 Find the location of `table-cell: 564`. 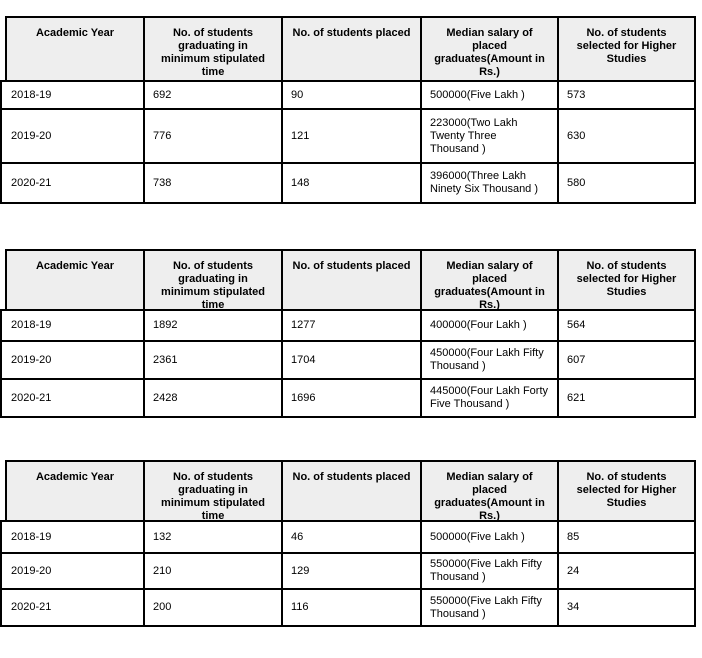

table-cell: 564 is located at coordinates (625, 325).